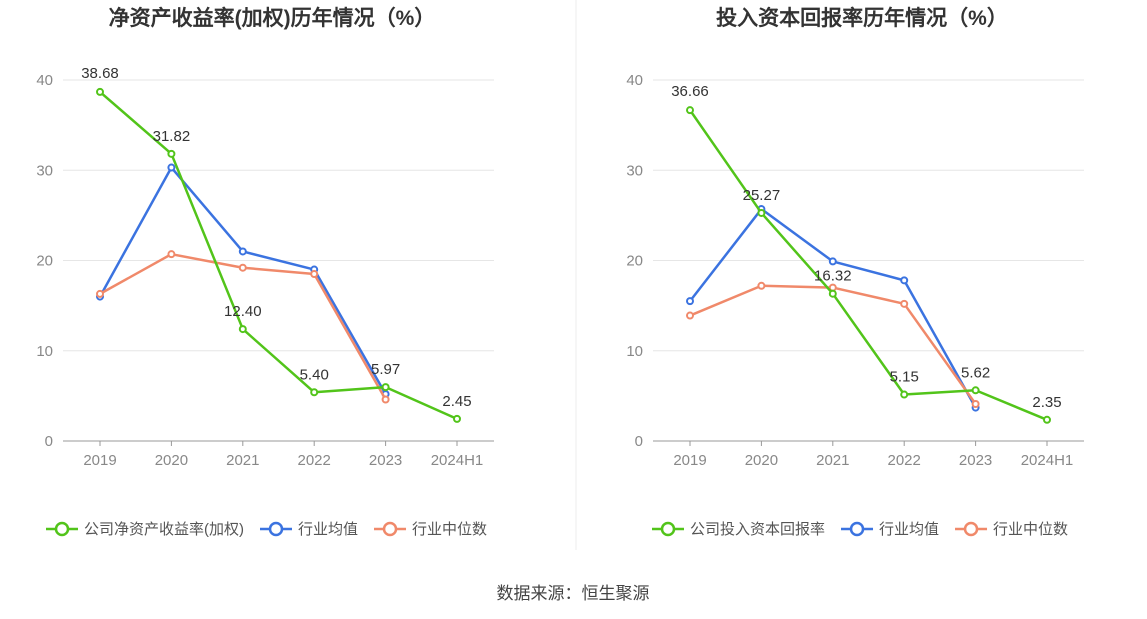  What do you see at coordinates (690, 91) in the screenshot?
I see `data-label: 36.66` at bounding box center [690, 91].